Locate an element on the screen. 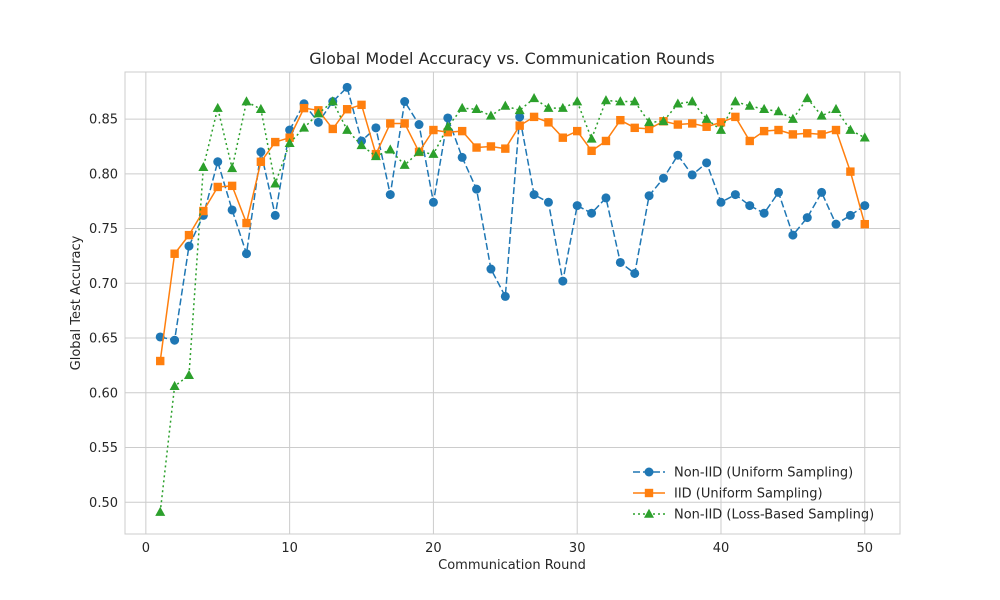 Image resolution: width=1000 pixels, height=600 pixels. y-tick-label: 0.80 is located at coordinates (103, 174).